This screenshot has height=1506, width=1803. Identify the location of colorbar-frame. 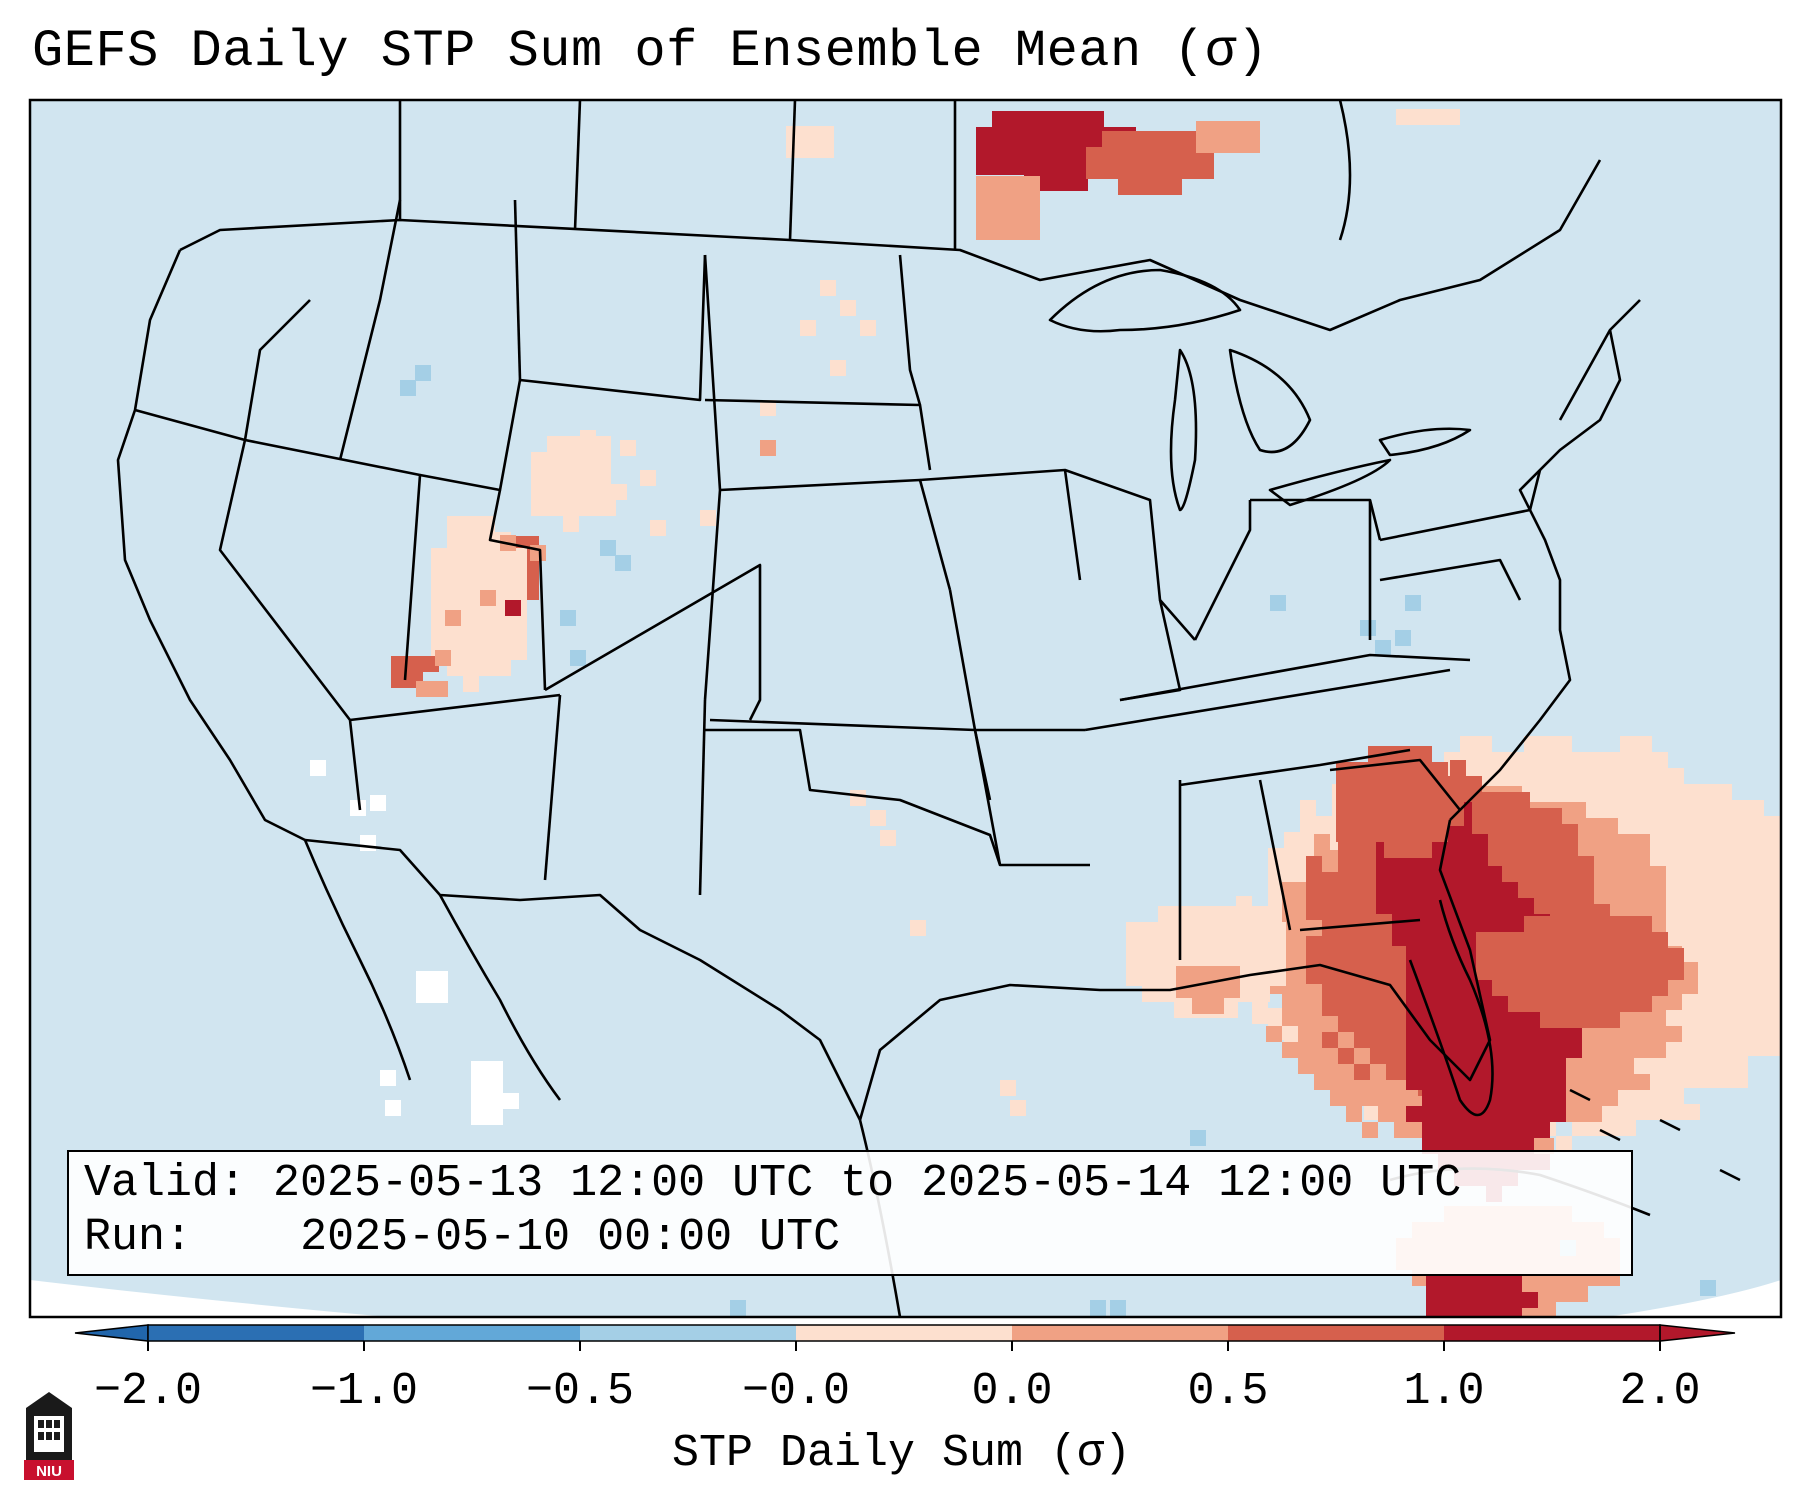
(904, 1333).